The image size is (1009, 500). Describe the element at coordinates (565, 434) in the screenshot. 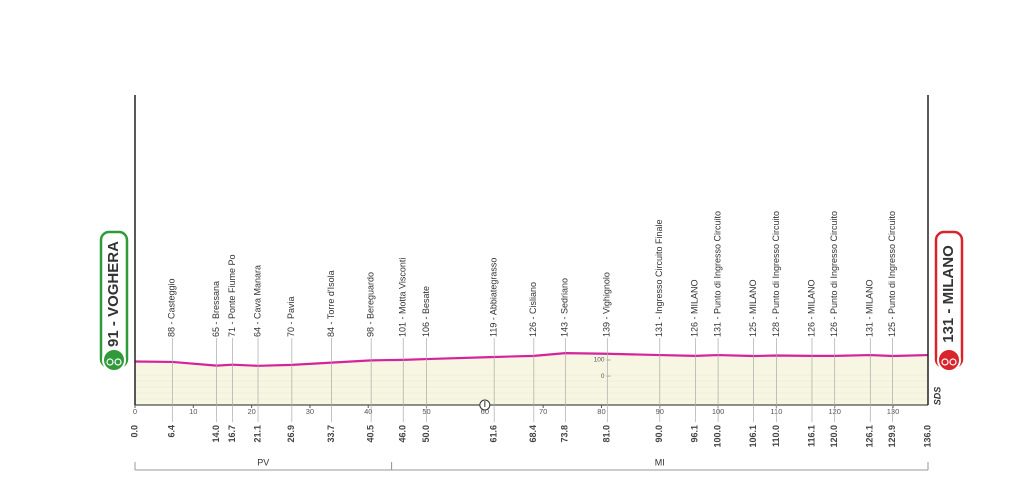

I see `waypoint-km: 73.8` at that location.